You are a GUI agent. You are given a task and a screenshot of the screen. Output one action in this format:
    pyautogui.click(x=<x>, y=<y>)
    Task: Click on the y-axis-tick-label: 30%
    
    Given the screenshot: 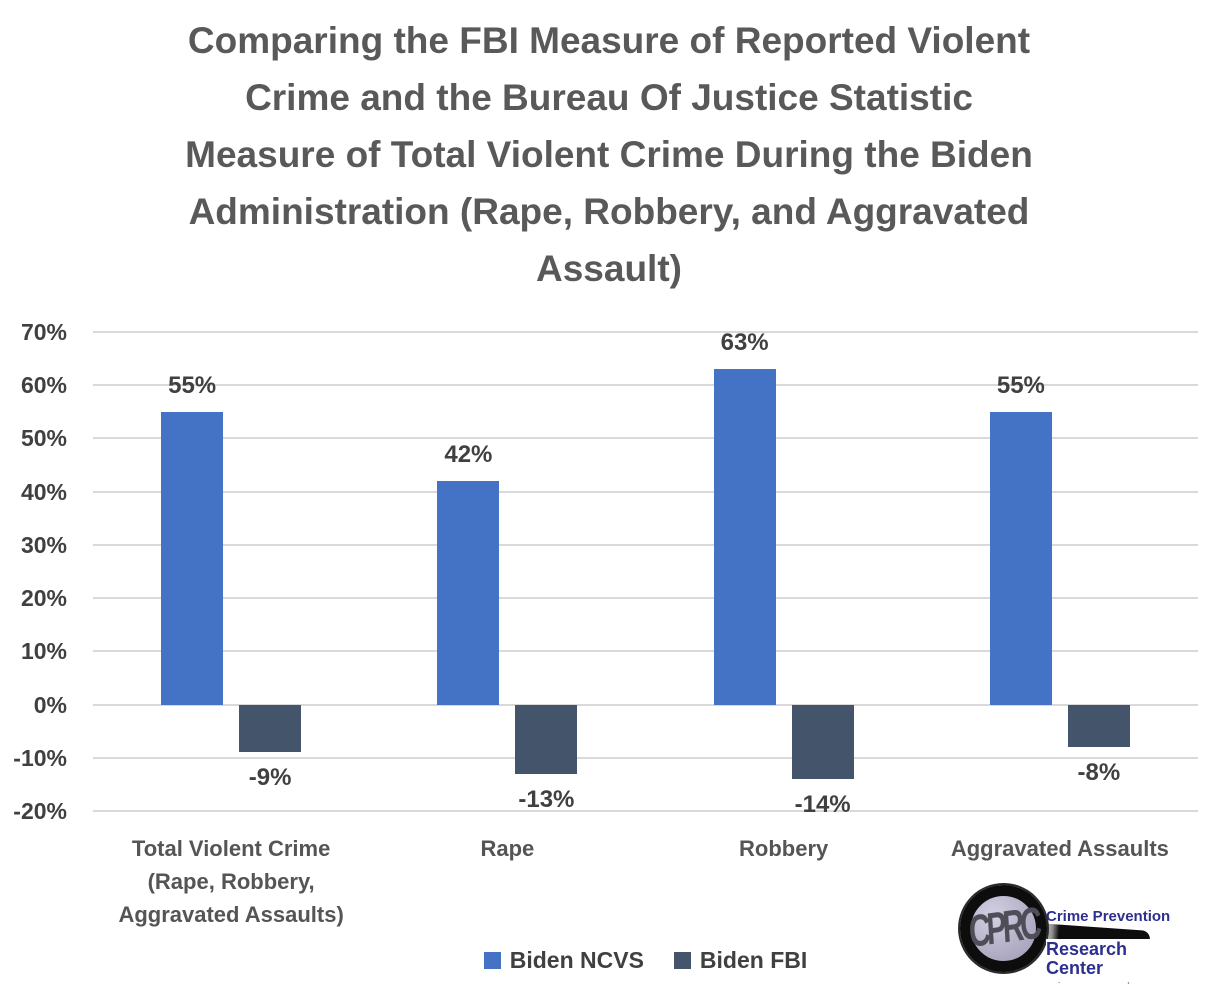 What is the action you would take?
    pyautogui.click(x=43, y=544)
    